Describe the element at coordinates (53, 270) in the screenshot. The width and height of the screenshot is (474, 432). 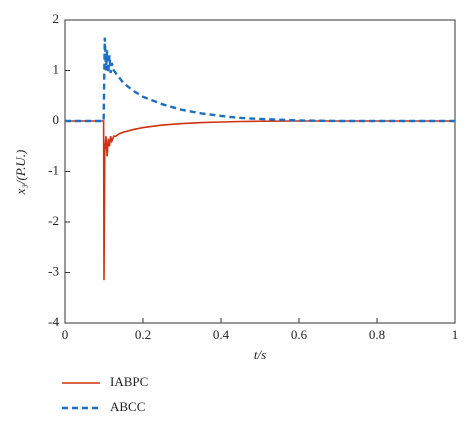
I see `y-tick-label: -3` at that location.